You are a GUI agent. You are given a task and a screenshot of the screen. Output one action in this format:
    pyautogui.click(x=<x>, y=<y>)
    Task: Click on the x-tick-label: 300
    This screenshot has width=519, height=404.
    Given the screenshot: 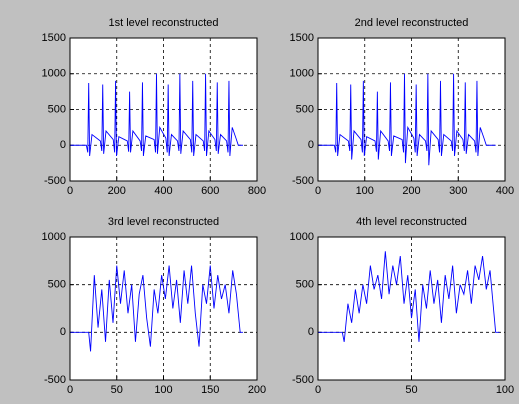 What is the action you would take?
    pyautogui.click(x=458, y=191)
    